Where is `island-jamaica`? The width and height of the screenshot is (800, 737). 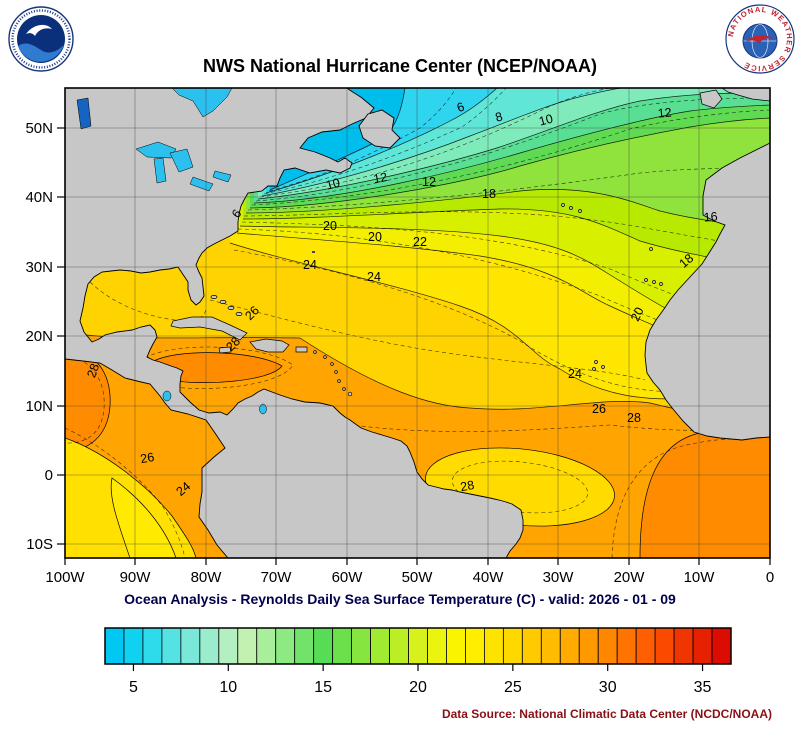
island-jamaica is located at coordinates (225, 350).